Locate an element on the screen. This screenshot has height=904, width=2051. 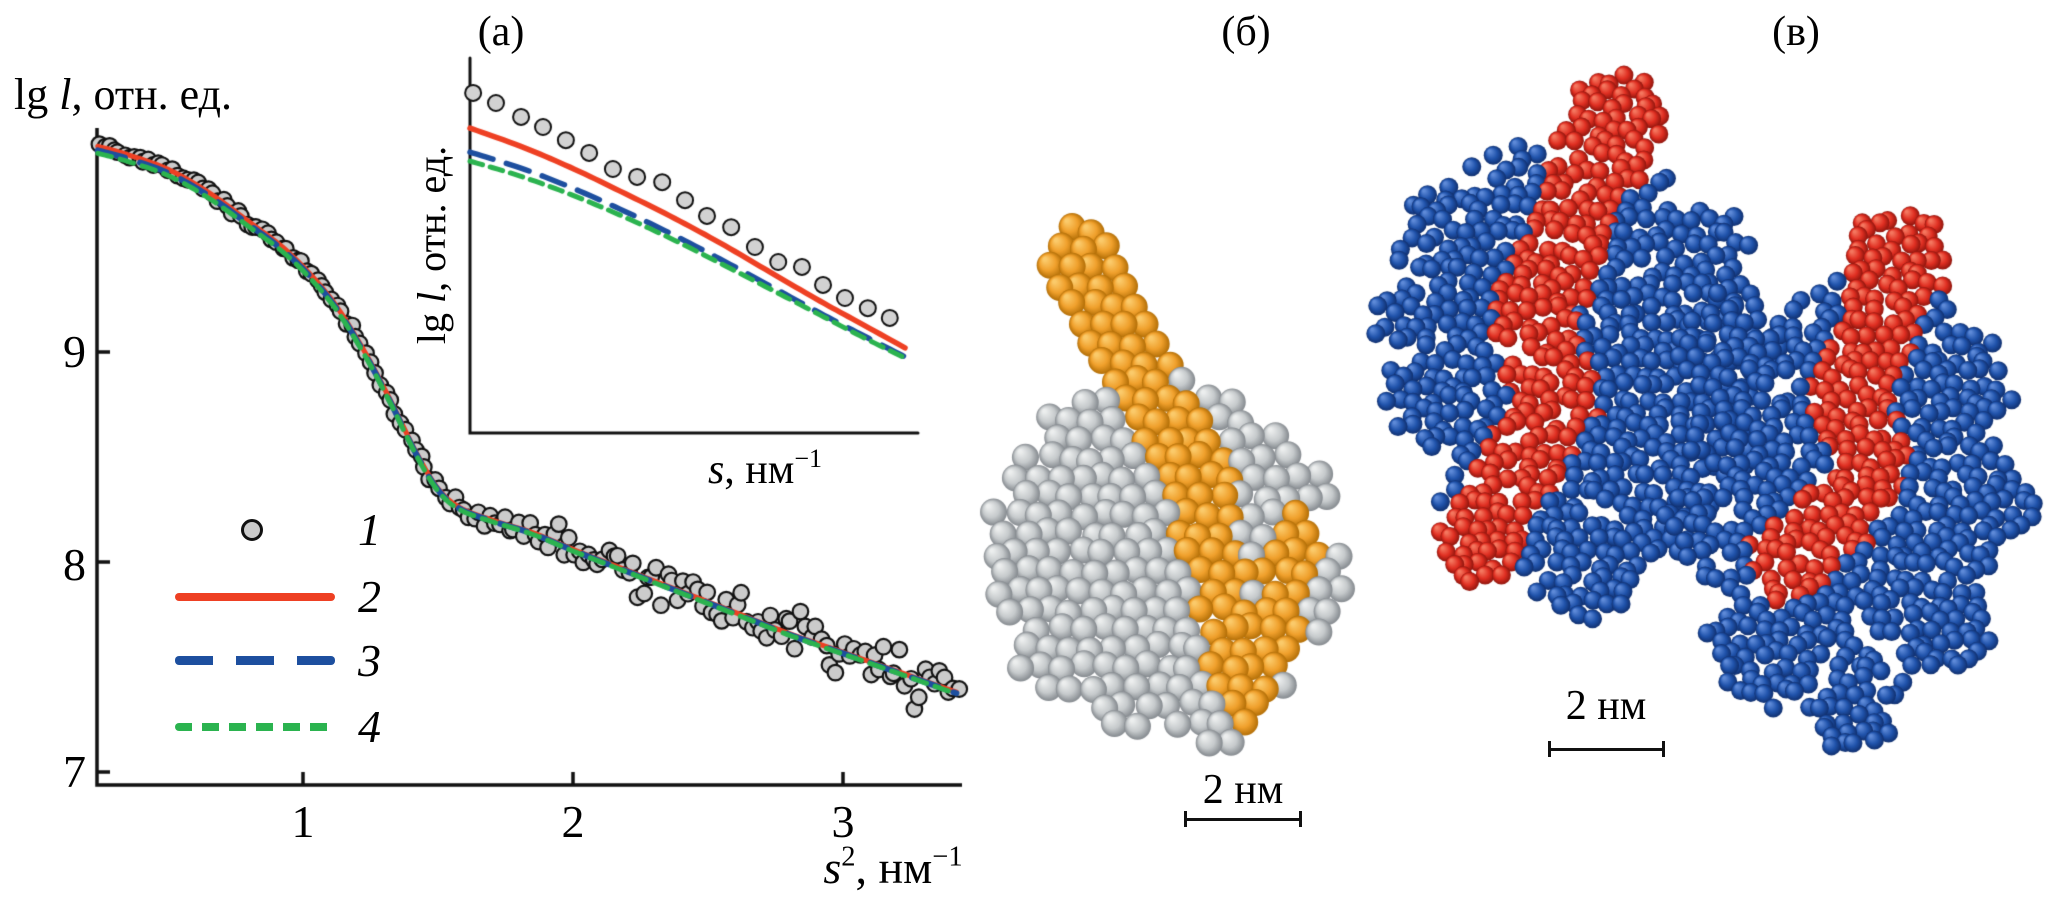
scalebar-b is located at coordinates (1243, 819).